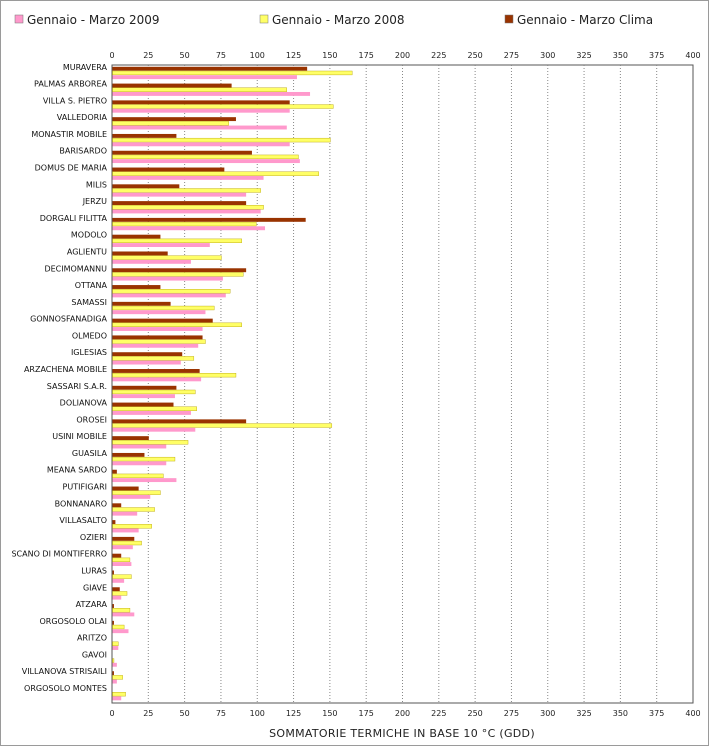  I want to click on legend-item: Gennaio - Marzo Clima, so click(578, 20).